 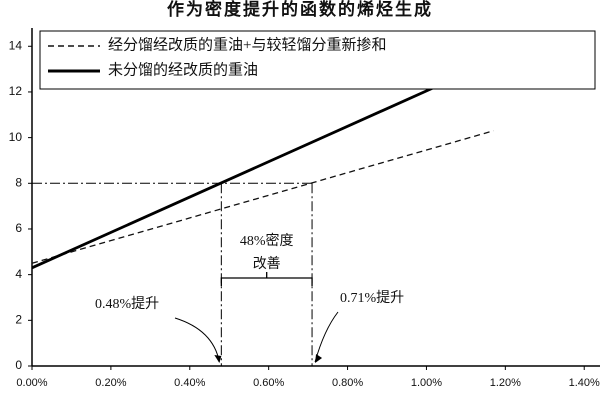 What do you see at coordinates (16, 137) in the screenshot?
I see `y-tick-label: 10` at bounding box center [16, 137].